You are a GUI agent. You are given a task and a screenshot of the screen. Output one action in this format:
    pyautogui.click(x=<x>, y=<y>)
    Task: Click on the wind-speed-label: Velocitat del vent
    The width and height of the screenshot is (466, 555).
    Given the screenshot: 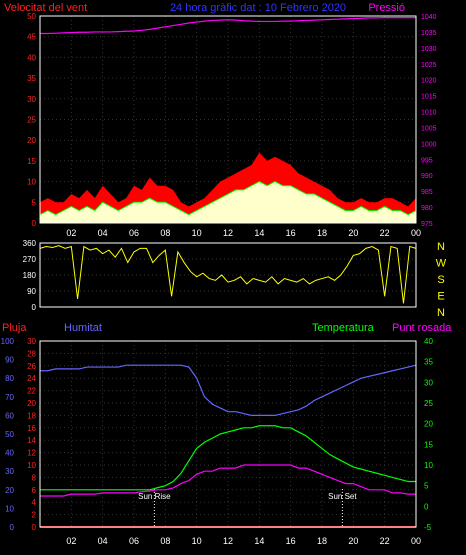 What is the action you would take?
    pyautogui.click(x=45, y=8)
    